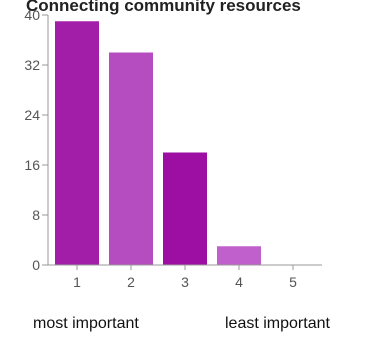 The height and width of the screenshot is (343, 386). Describe the element at coordinates (185, 282) in the screenshot. I see `x-tick-label: 3` at that location.